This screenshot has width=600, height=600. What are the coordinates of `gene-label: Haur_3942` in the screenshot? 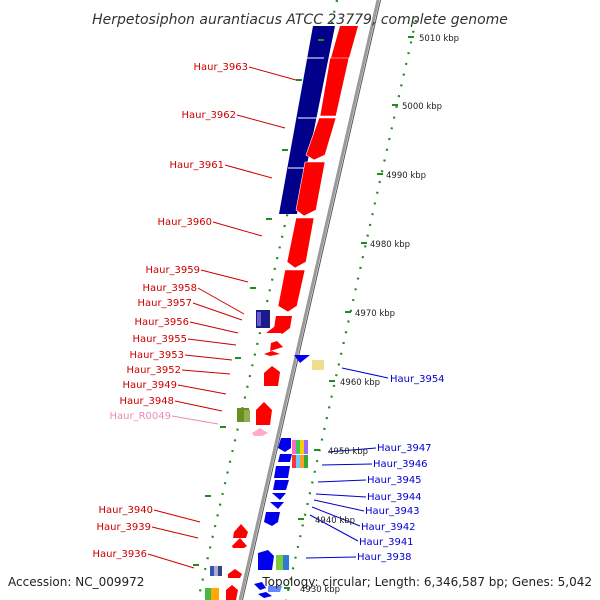 It's located at (388, 527).